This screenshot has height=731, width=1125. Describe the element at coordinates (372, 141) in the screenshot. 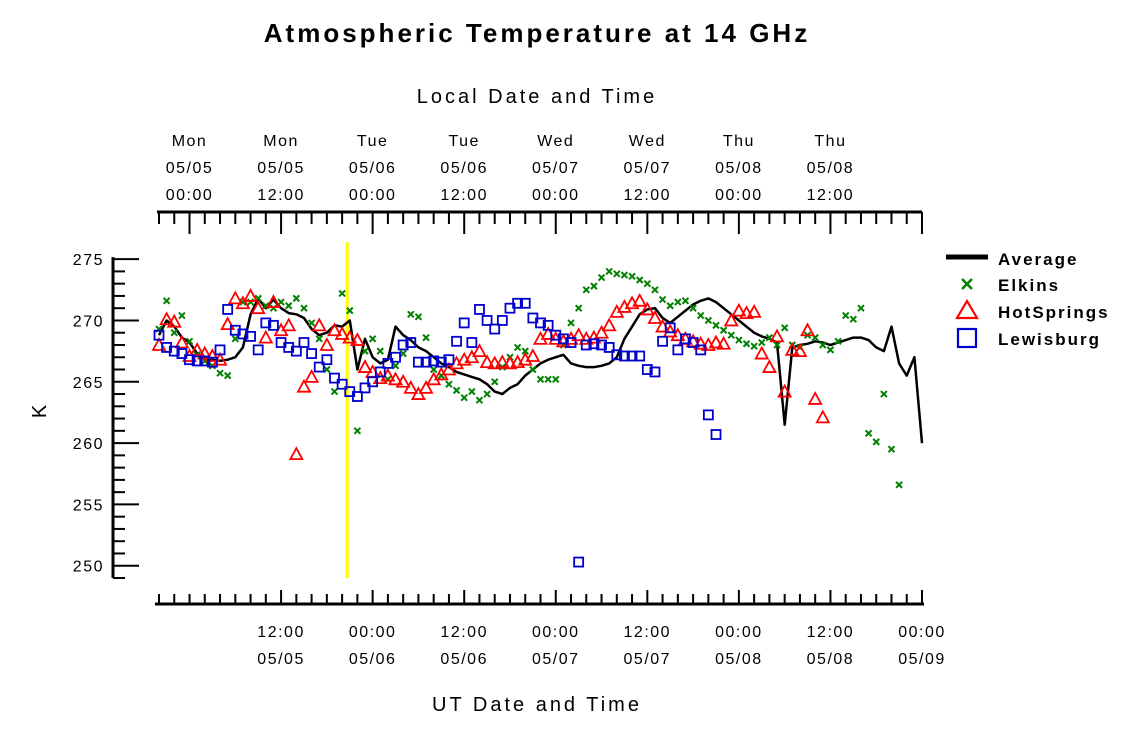

I see `top-tick-day: Tue` at that location.